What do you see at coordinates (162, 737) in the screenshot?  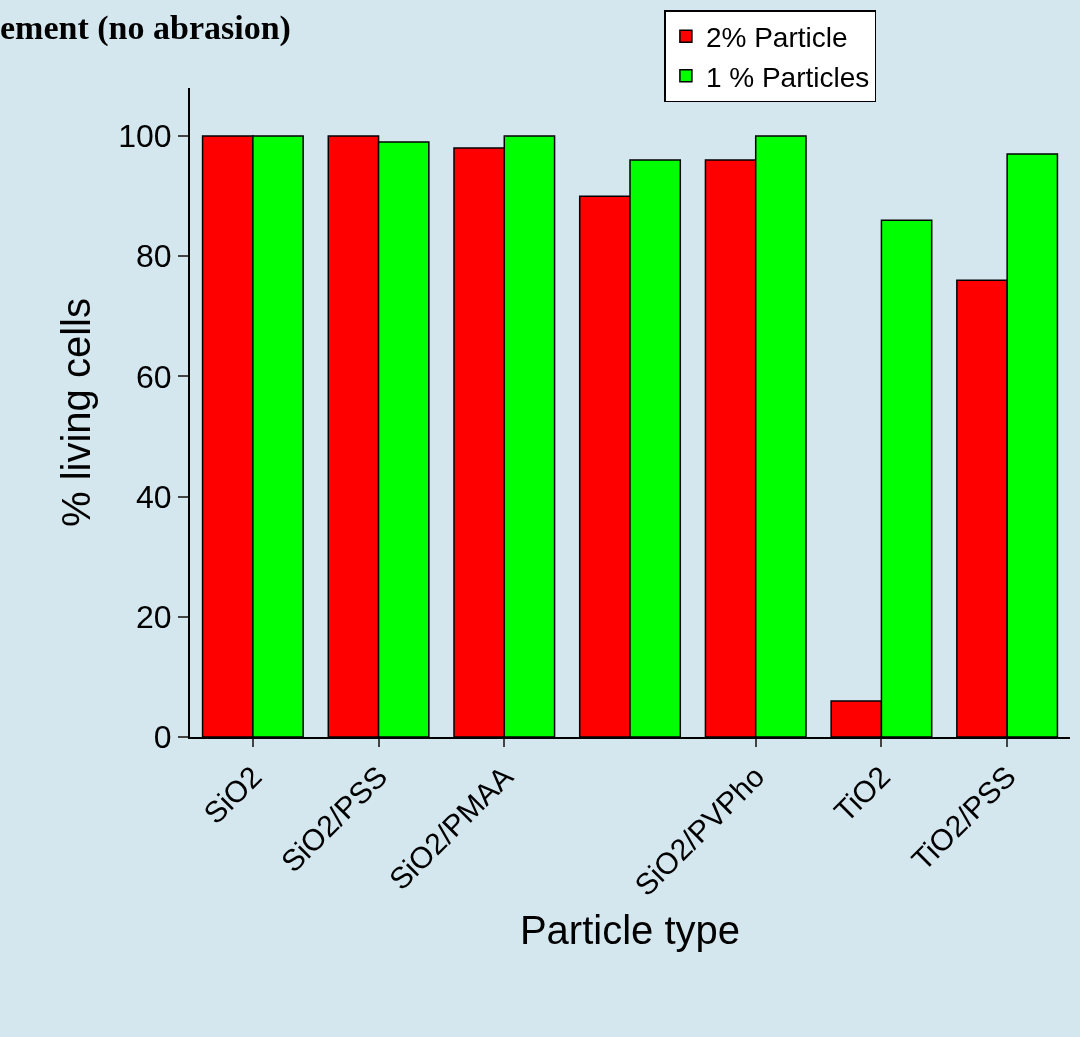 I see `y-tick-label: 0` at bounding box center [162, 737].